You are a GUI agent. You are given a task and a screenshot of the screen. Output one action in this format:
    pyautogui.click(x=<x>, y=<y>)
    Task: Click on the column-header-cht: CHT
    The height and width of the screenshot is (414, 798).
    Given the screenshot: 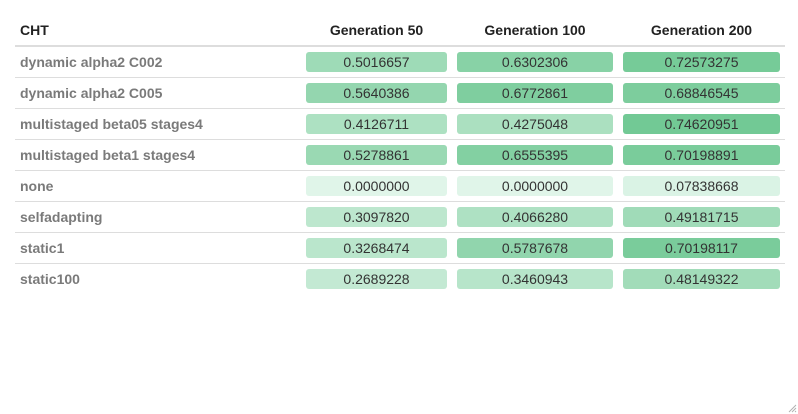 What is the action you would take?
    pyautogui.click(x=158, y=31)
    